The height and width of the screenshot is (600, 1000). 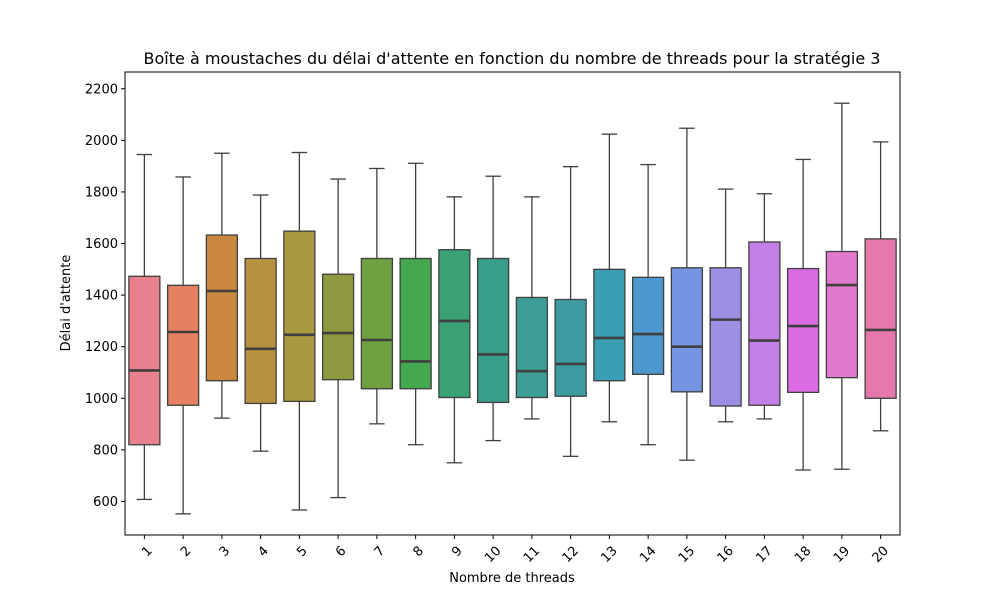 I want to click on x-axis-label: Nombre de threads, so click(x=512, y=578).